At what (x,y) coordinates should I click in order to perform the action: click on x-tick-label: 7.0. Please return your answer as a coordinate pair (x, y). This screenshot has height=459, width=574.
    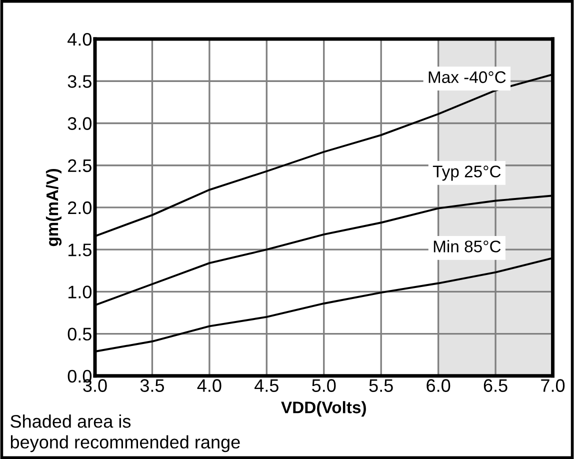
    Looking at the image, I should click on (553, 385).